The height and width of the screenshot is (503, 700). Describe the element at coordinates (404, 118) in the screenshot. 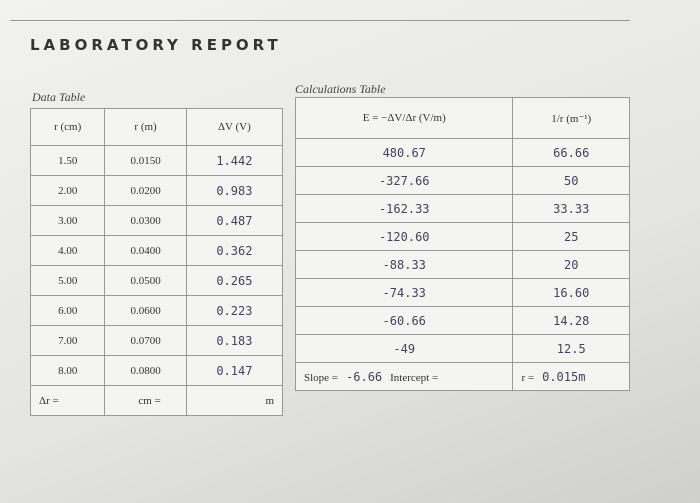

I see `column-header: E = −ΔV/Δr (V/m)` at that location.